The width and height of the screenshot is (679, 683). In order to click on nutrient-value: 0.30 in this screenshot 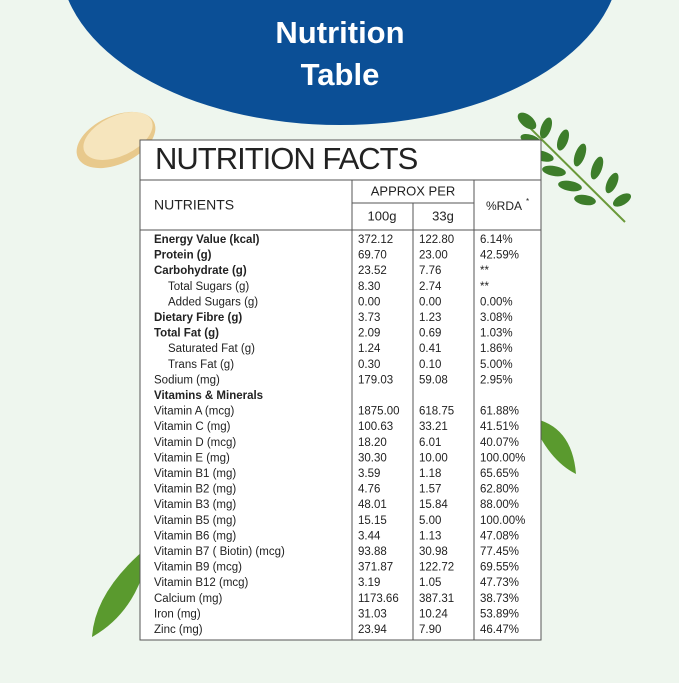, I will do `click(369, 365)`.